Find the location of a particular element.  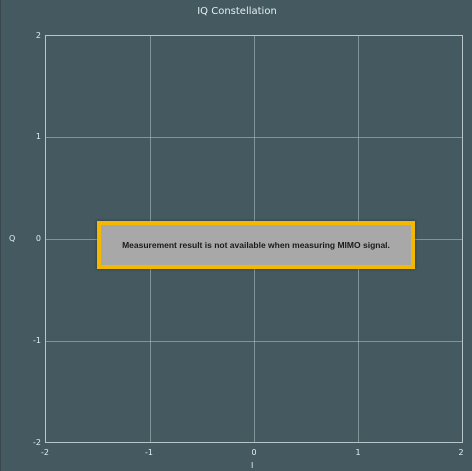

y-tick-label: 1 is located at coordinates (38, 136).